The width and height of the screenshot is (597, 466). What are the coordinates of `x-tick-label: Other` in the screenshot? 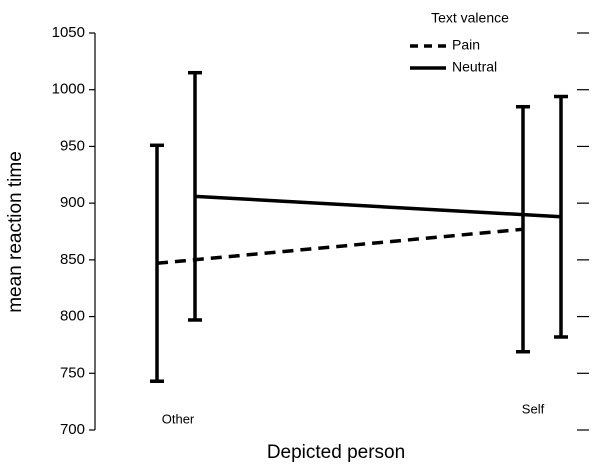 It's located at (178, 418).